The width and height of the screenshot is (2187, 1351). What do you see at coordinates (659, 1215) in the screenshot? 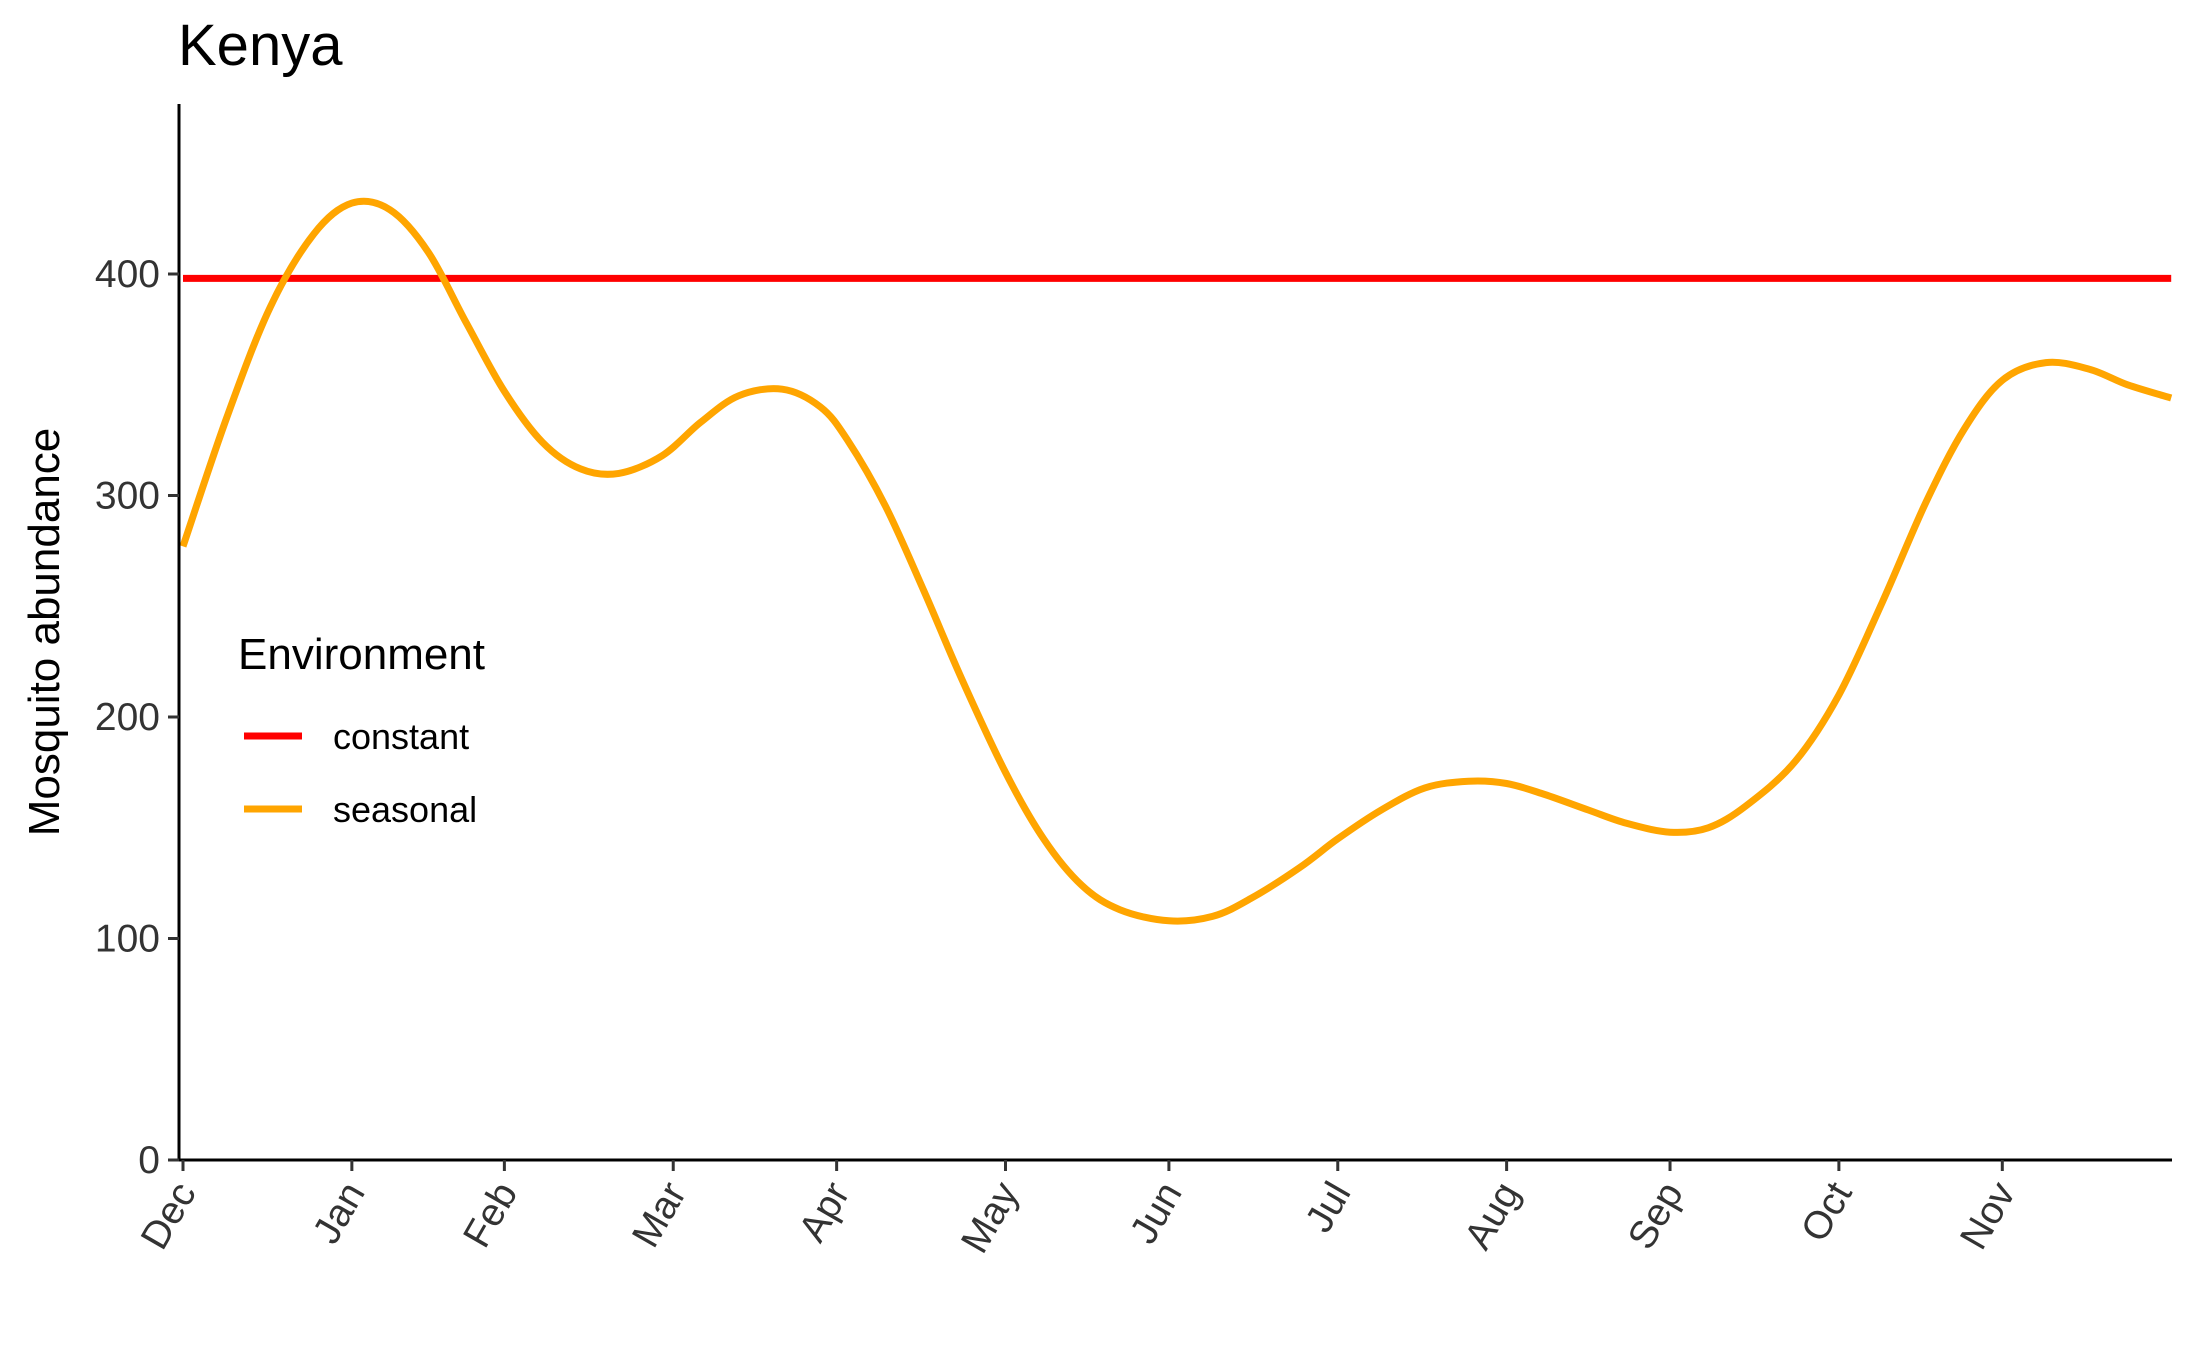
I see `x-tick-label: Mar` at bounding box center [659, 1215].